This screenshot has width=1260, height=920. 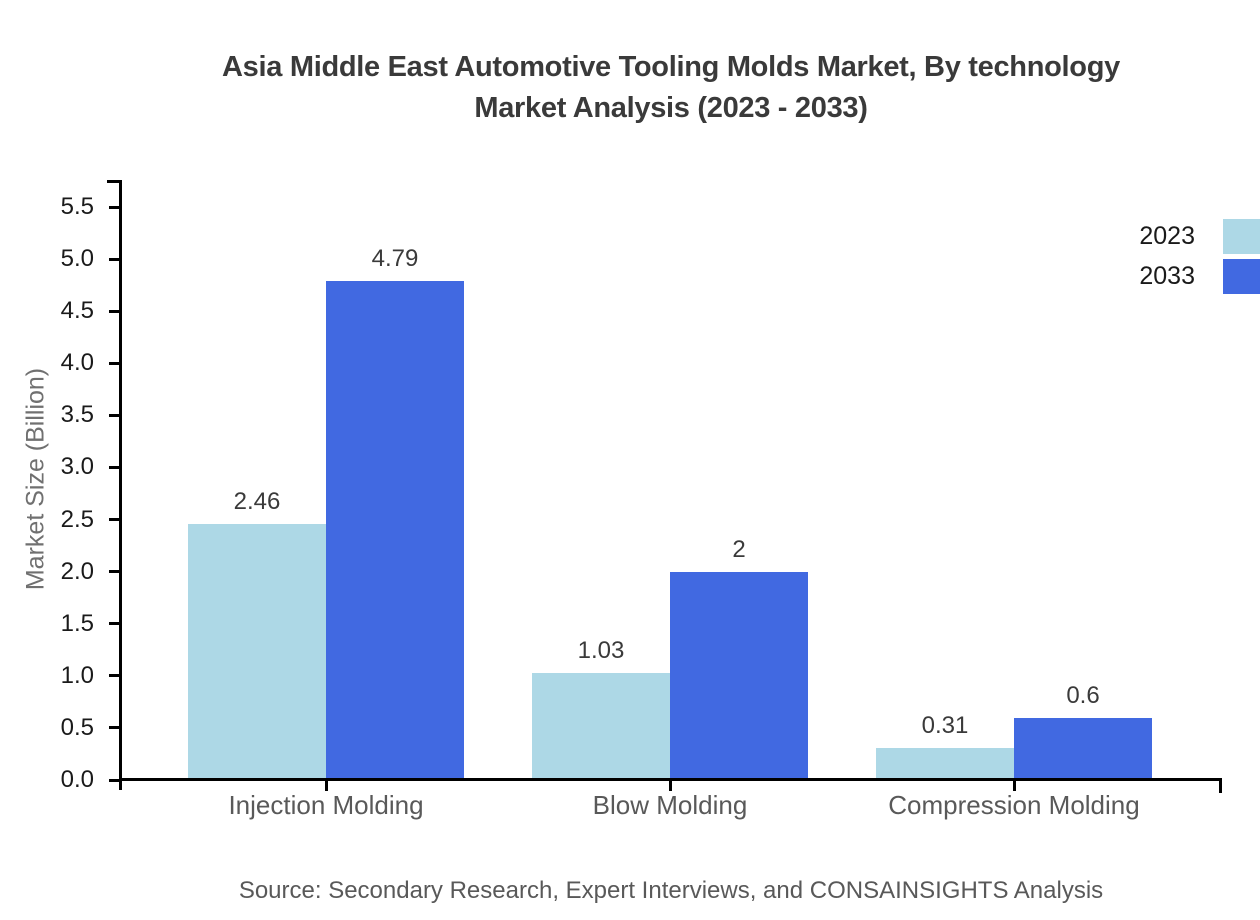 I want to click on y-axis-tick-label: 1.5, so click(x=77, y=623).